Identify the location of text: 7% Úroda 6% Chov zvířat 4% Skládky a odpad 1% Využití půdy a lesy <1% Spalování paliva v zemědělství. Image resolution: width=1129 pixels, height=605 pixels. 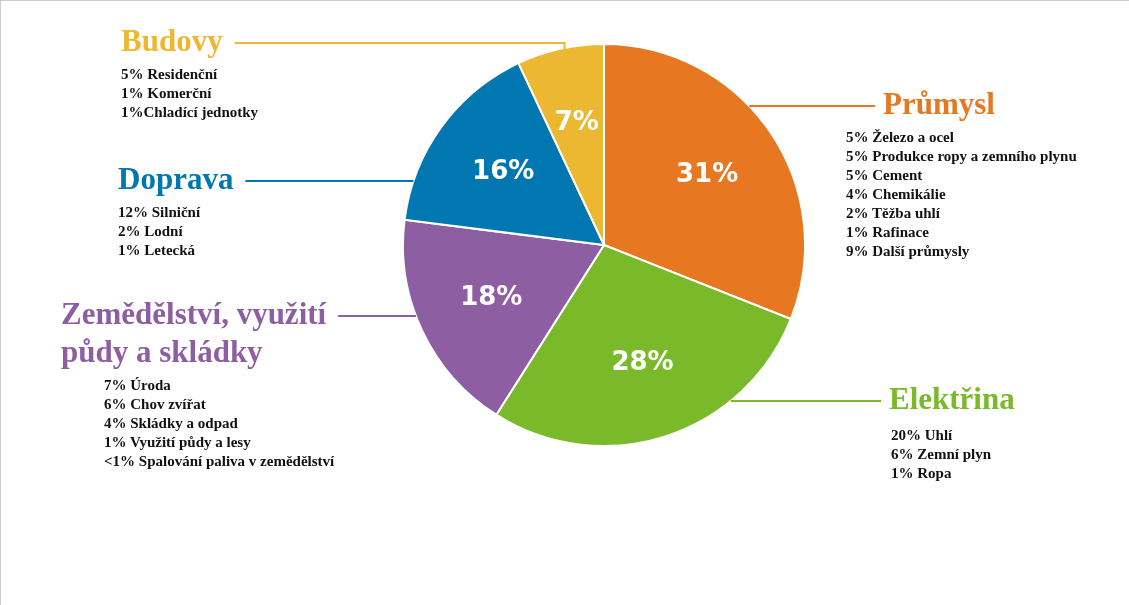
(220, 423).